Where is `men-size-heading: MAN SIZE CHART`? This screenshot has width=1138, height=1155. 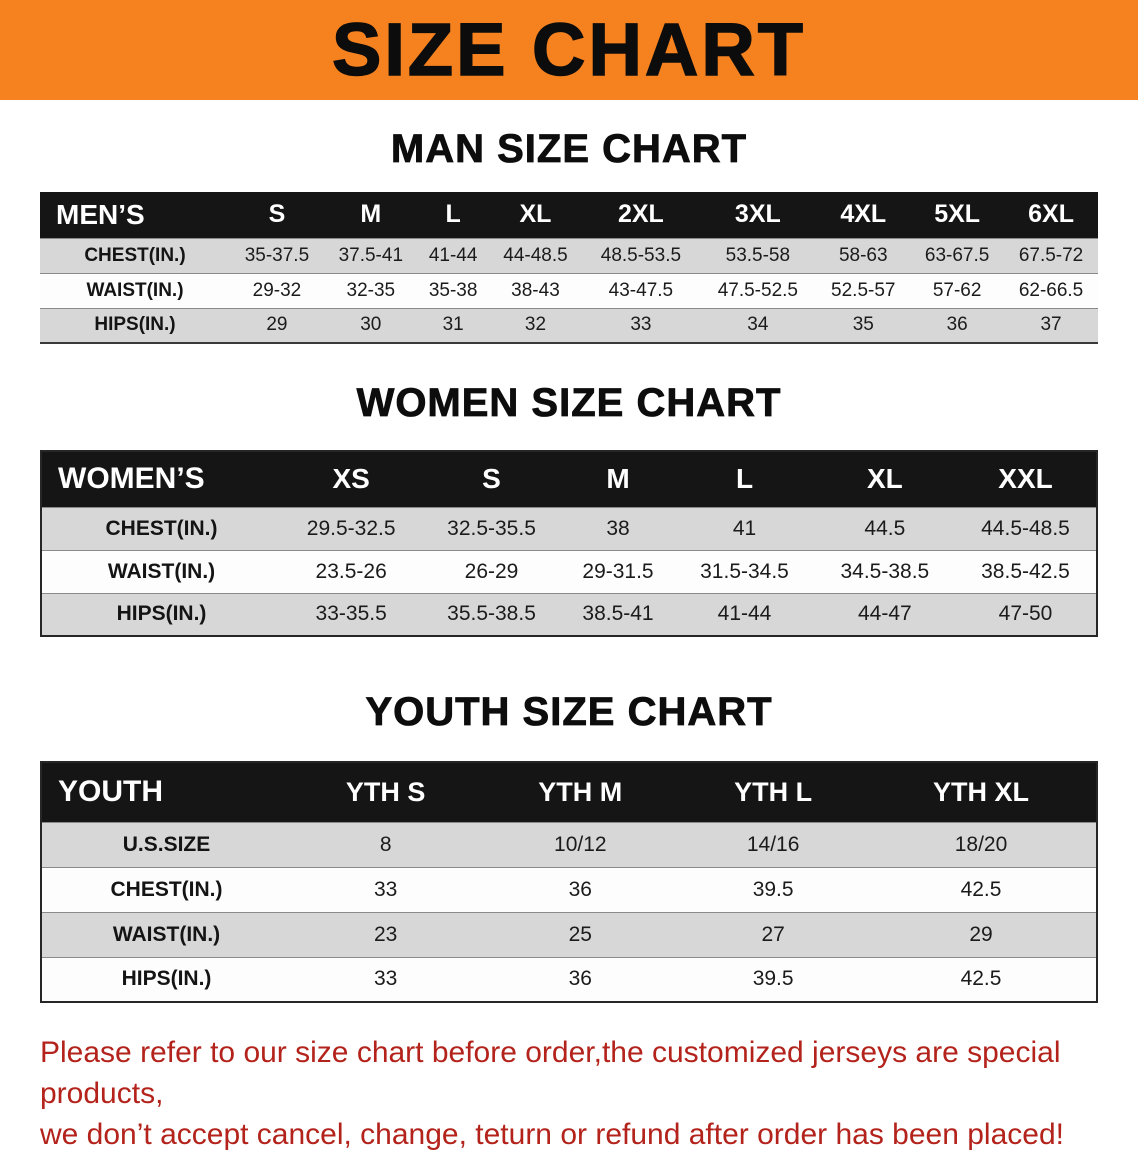 men-size-heading: MAN SIZE CHART is located at coordinates (569, 149).